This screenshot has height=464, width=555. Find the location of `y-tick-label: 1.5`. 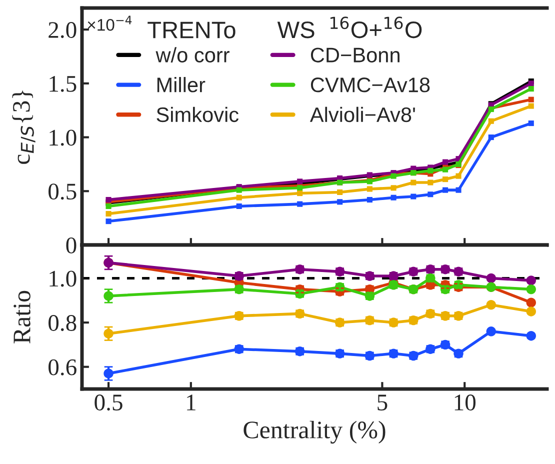

y-tick-label: 1.5 is located at coordinates (63, 84).